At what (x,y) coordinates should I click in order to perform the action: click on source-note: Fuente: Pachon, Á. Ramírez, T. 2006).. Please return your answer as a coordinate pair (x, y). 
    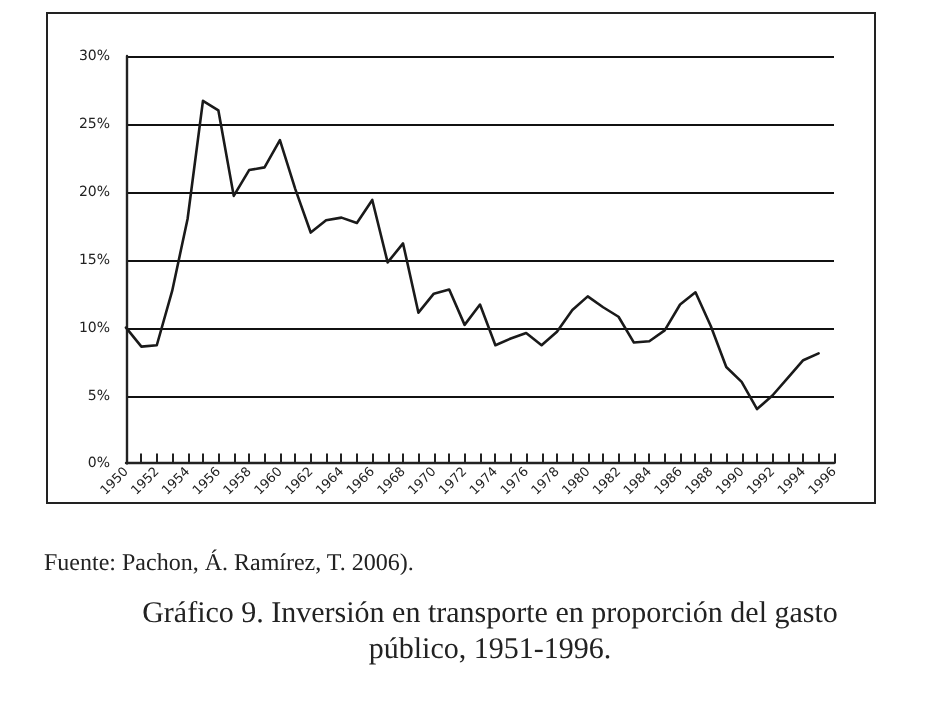
    Looking at the image, I should click on (229, 563).